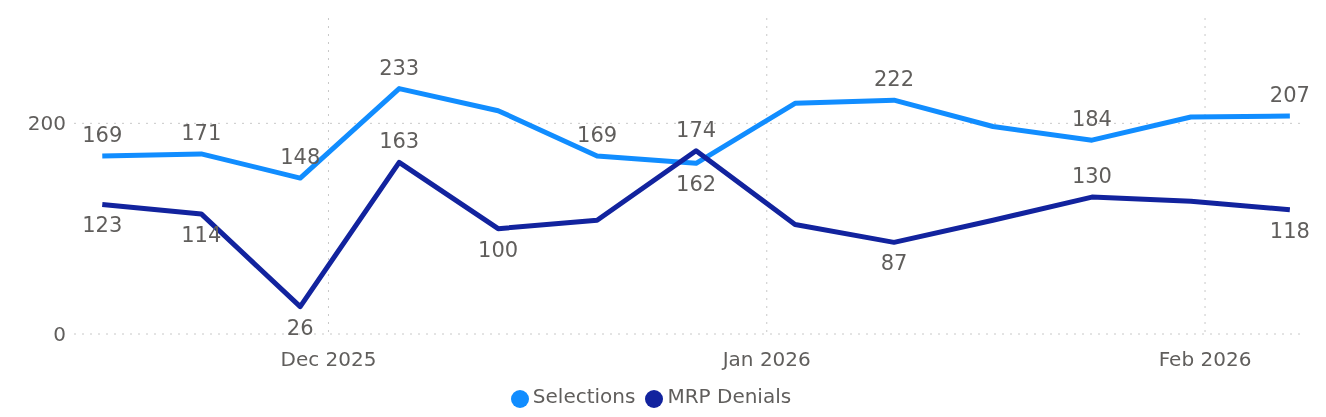 Image resolution: width=1326 pixels, height=417 pixels. Describe the element at coordinates (894, 79) in the screenshot. I see `data-label: 222` at that location.